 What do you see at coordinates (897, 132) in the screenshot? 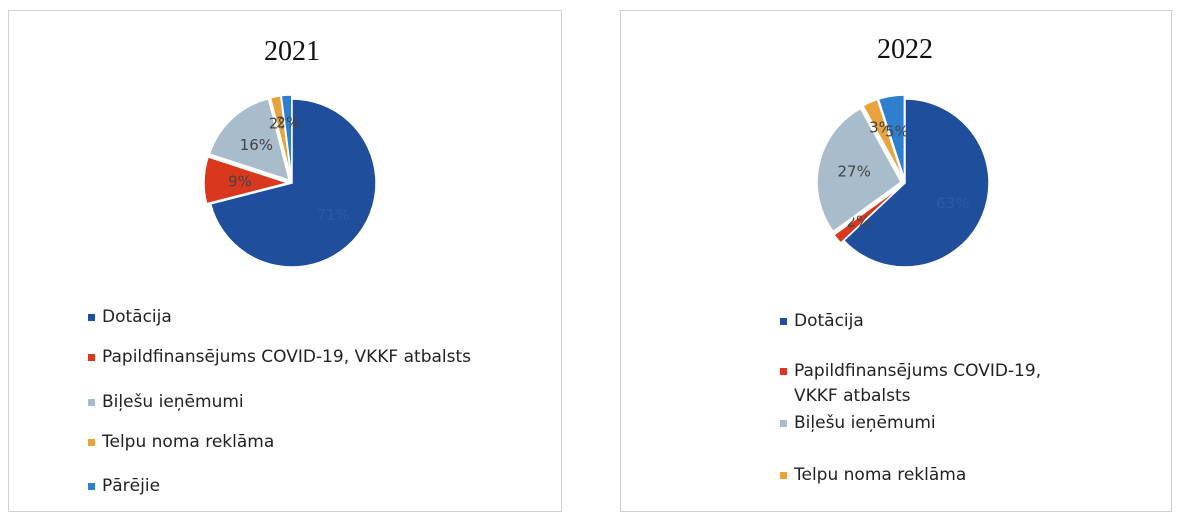
I see `data-label: 5%` at bounding box center [897, 132].